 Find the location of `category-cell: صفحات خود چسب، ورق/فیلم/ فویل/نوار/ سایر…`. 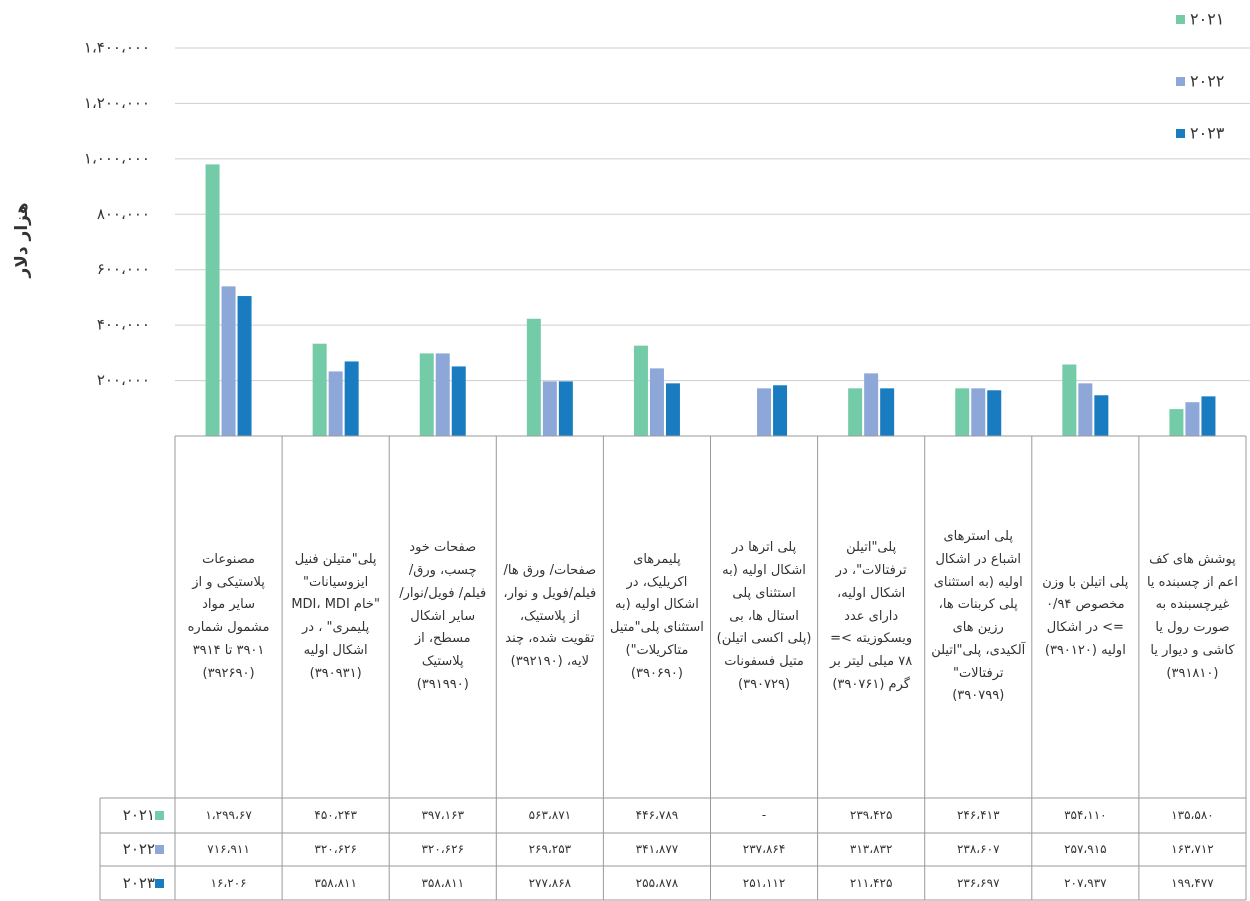

category-cell: صفحات خود چسب، ورق/فیلم/ فویل/نوار/ سایر… is located at coordinates (442, 617).